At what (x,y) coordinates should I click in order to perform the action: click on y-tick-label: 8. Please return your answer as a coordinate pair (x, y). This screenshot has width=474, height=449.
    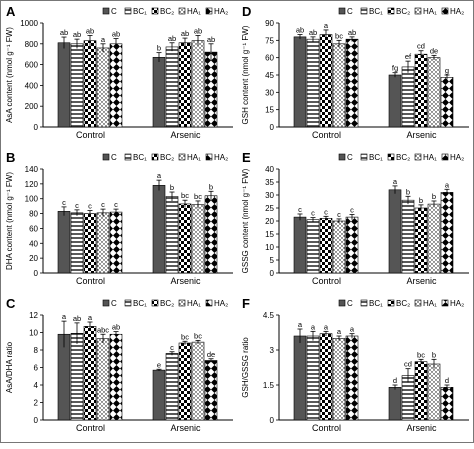
    Looking at the image, I should click on (36, 350).